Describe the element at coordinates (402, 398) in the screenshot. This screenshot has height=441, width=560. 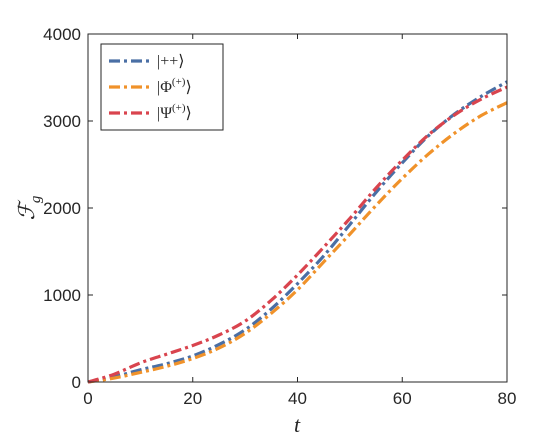
I see `x-tick-label: 60` at that location.